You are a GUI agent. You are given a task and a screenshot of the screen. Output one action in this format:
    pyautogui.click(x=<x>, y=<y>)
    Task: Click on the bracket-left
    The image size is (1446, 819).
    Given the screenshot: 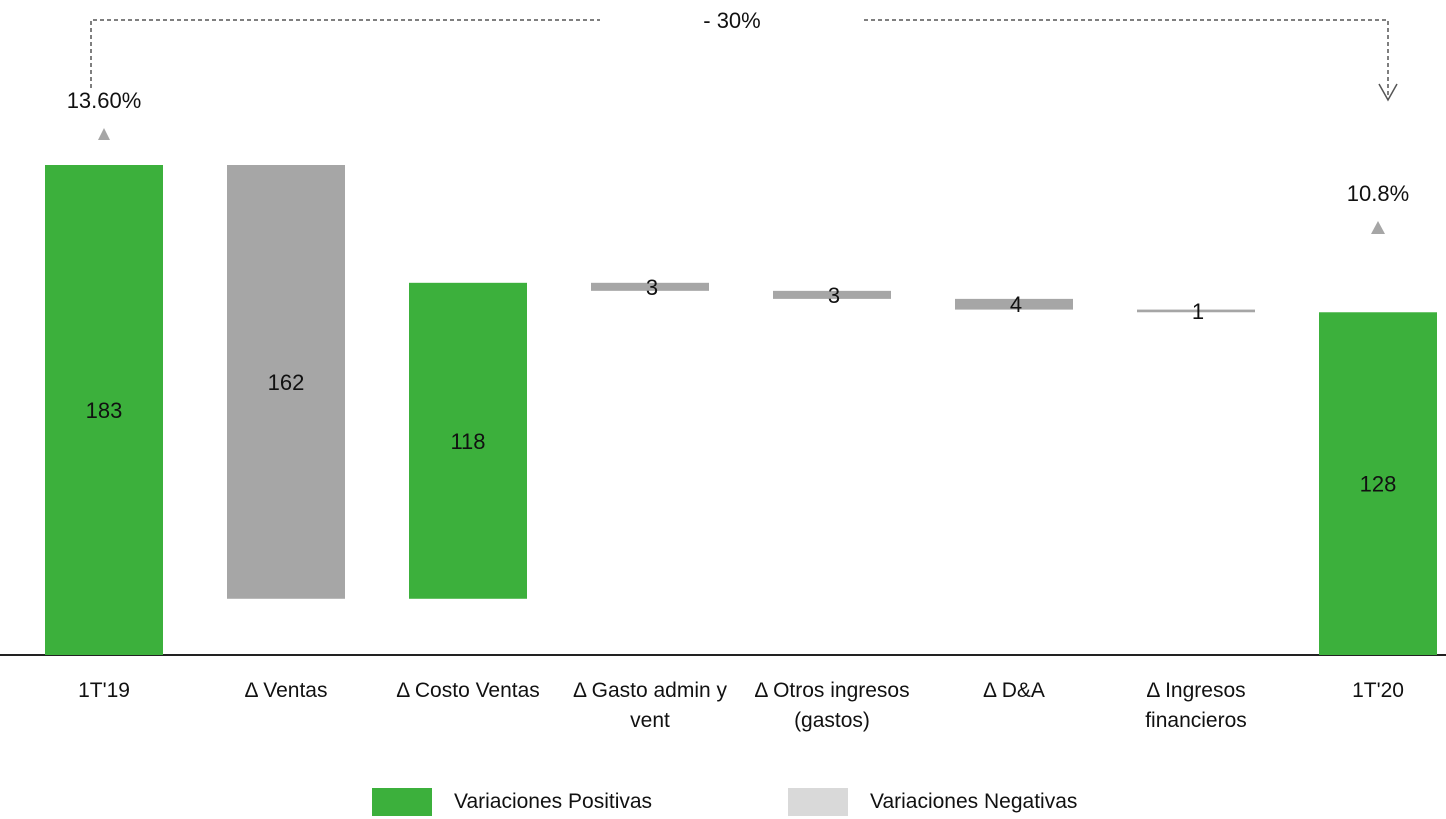 What is the action you would take?
    pyautogui.click(x=345, y=53)
    